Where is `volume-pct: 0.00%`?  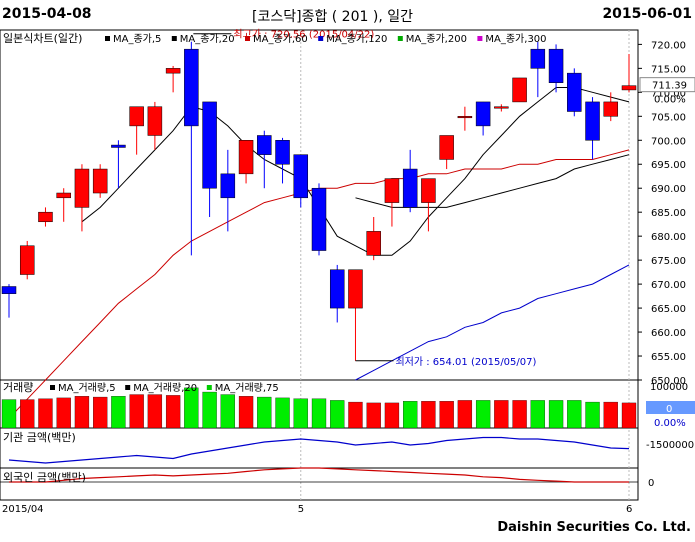
volume-pct: 0.00% is located at coordinates (670, 423).